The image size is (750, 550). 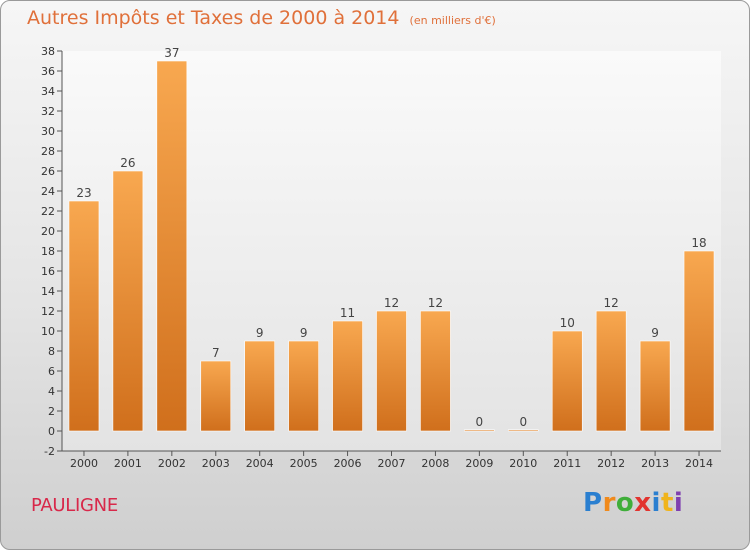 What do you see at coordinates (84, 316) in the screenshot?
I see `bar-2000` at bounding box center [84, 316].